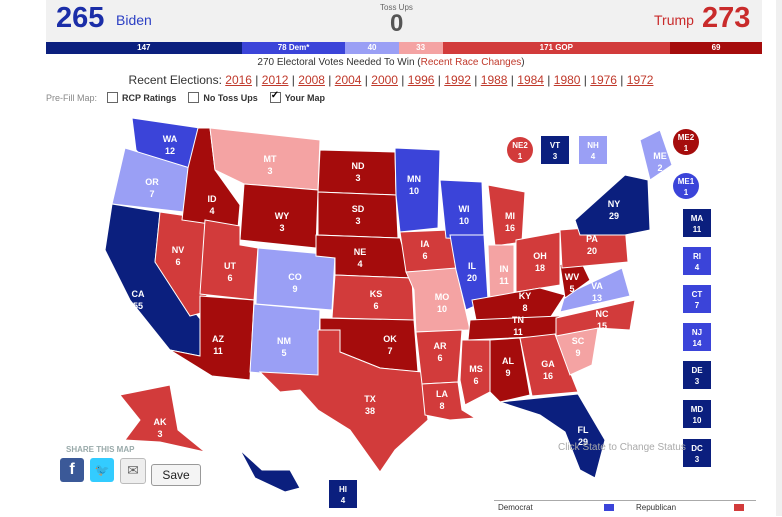 This screenshot has width=782, height=517. I want to click on state-ks, so click(373, 297).